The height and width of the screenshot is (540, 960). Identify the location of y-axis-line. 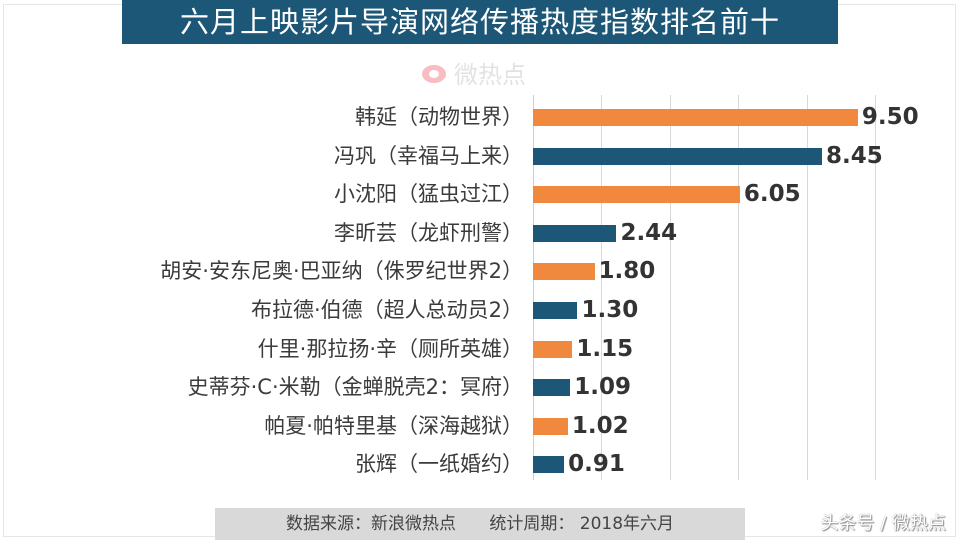
(533, 287).